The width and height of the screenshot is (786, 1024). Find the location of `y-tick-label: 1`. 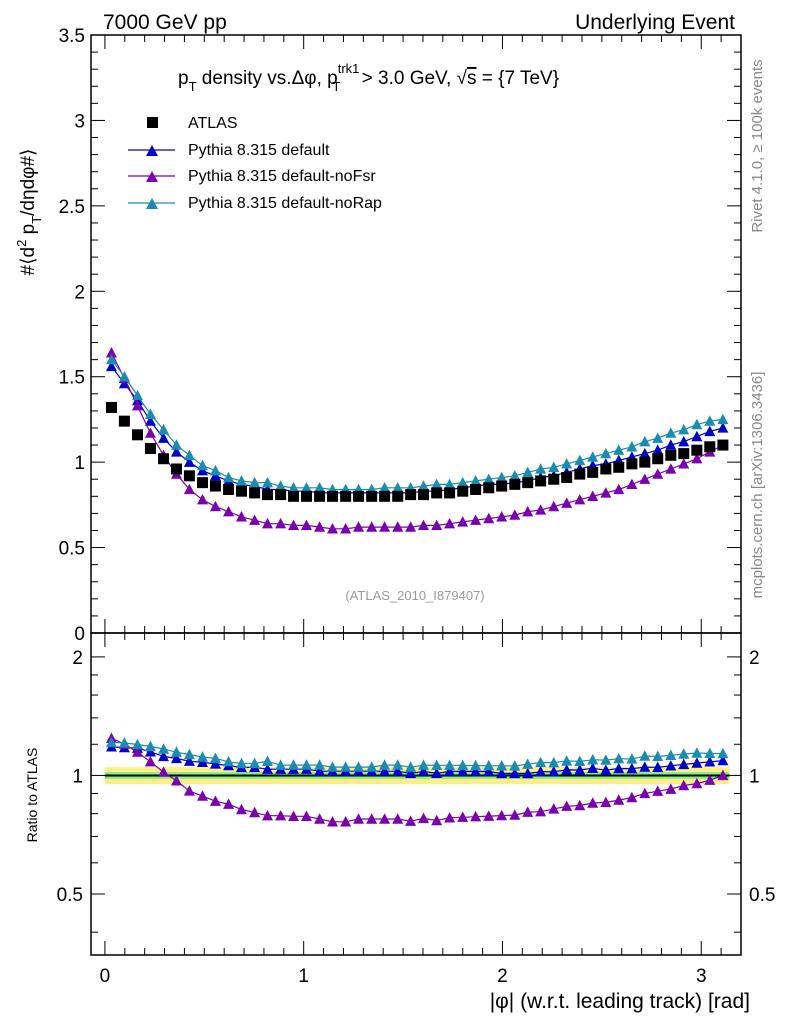

y-tick-label: 1 is located at coordinates (79, 463).